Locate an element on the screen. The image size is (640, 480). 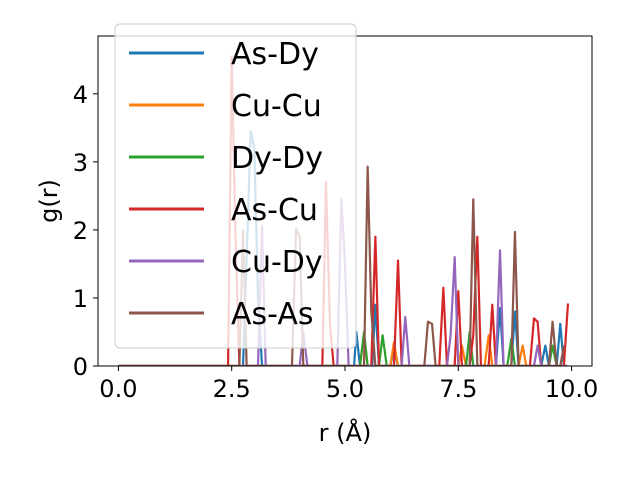
legend-label-as-dy: As-Dy is located at coordinates (275, 54).